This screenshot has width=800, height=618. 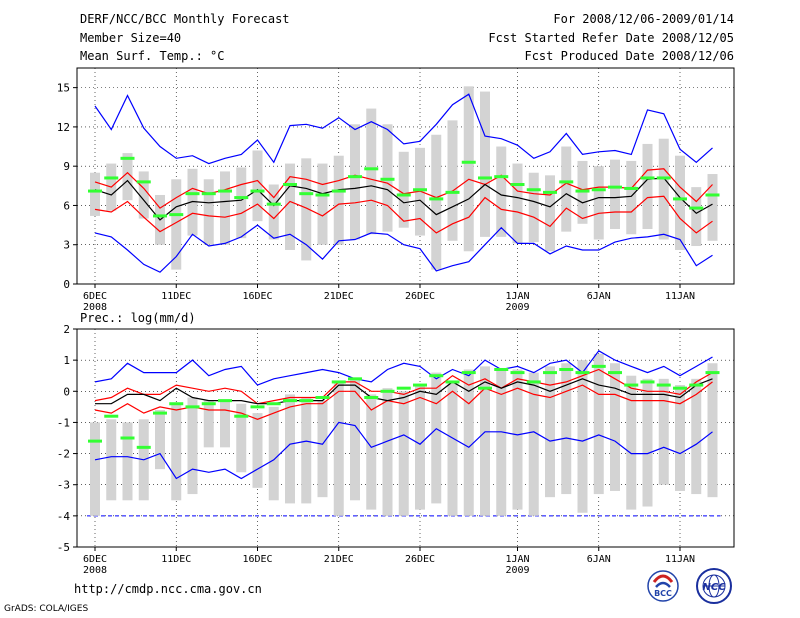 What do you see at coordinates (66, 329) in the screenshot?
I see `y-tick-label: 2` at bounding box center [66, 329].